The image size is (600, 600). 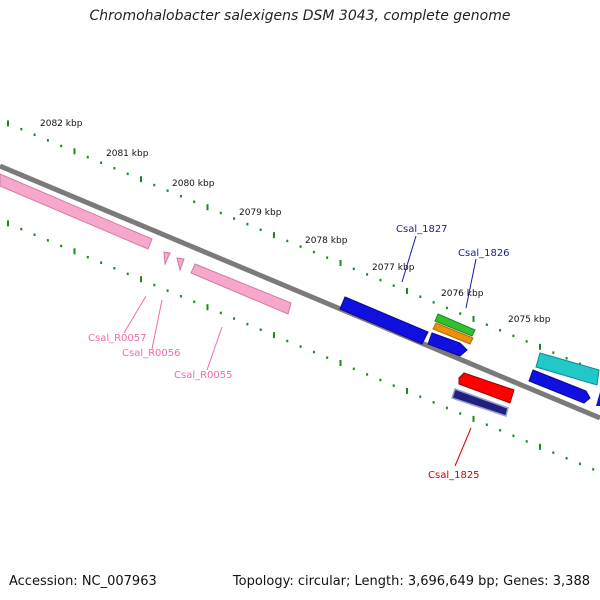 What do you see at coordinates (193, 184) in the screenshot?
I see `scale-label-2080: 2080 kbp` at bounding box center [193, 184].